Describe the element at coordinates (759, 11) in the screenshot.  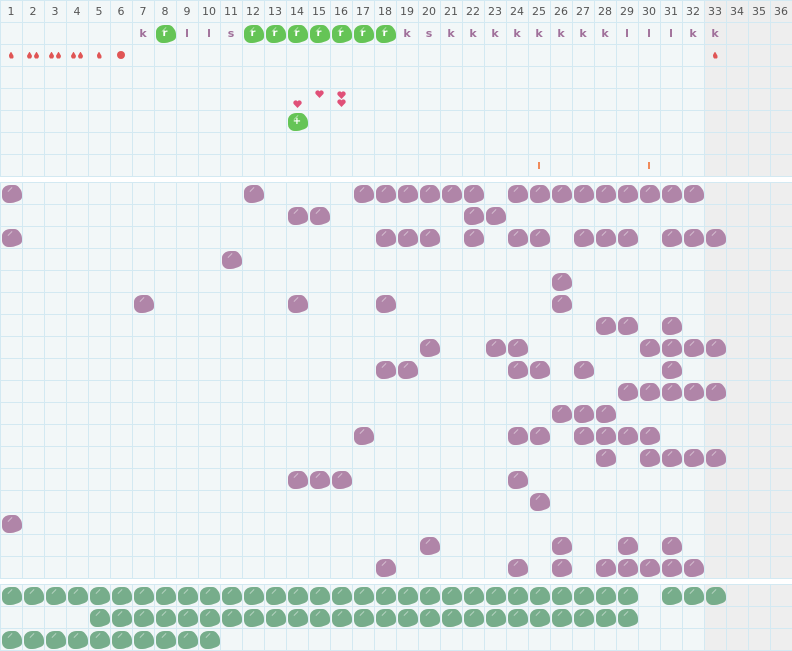
I see `column-header: 35` at that location.